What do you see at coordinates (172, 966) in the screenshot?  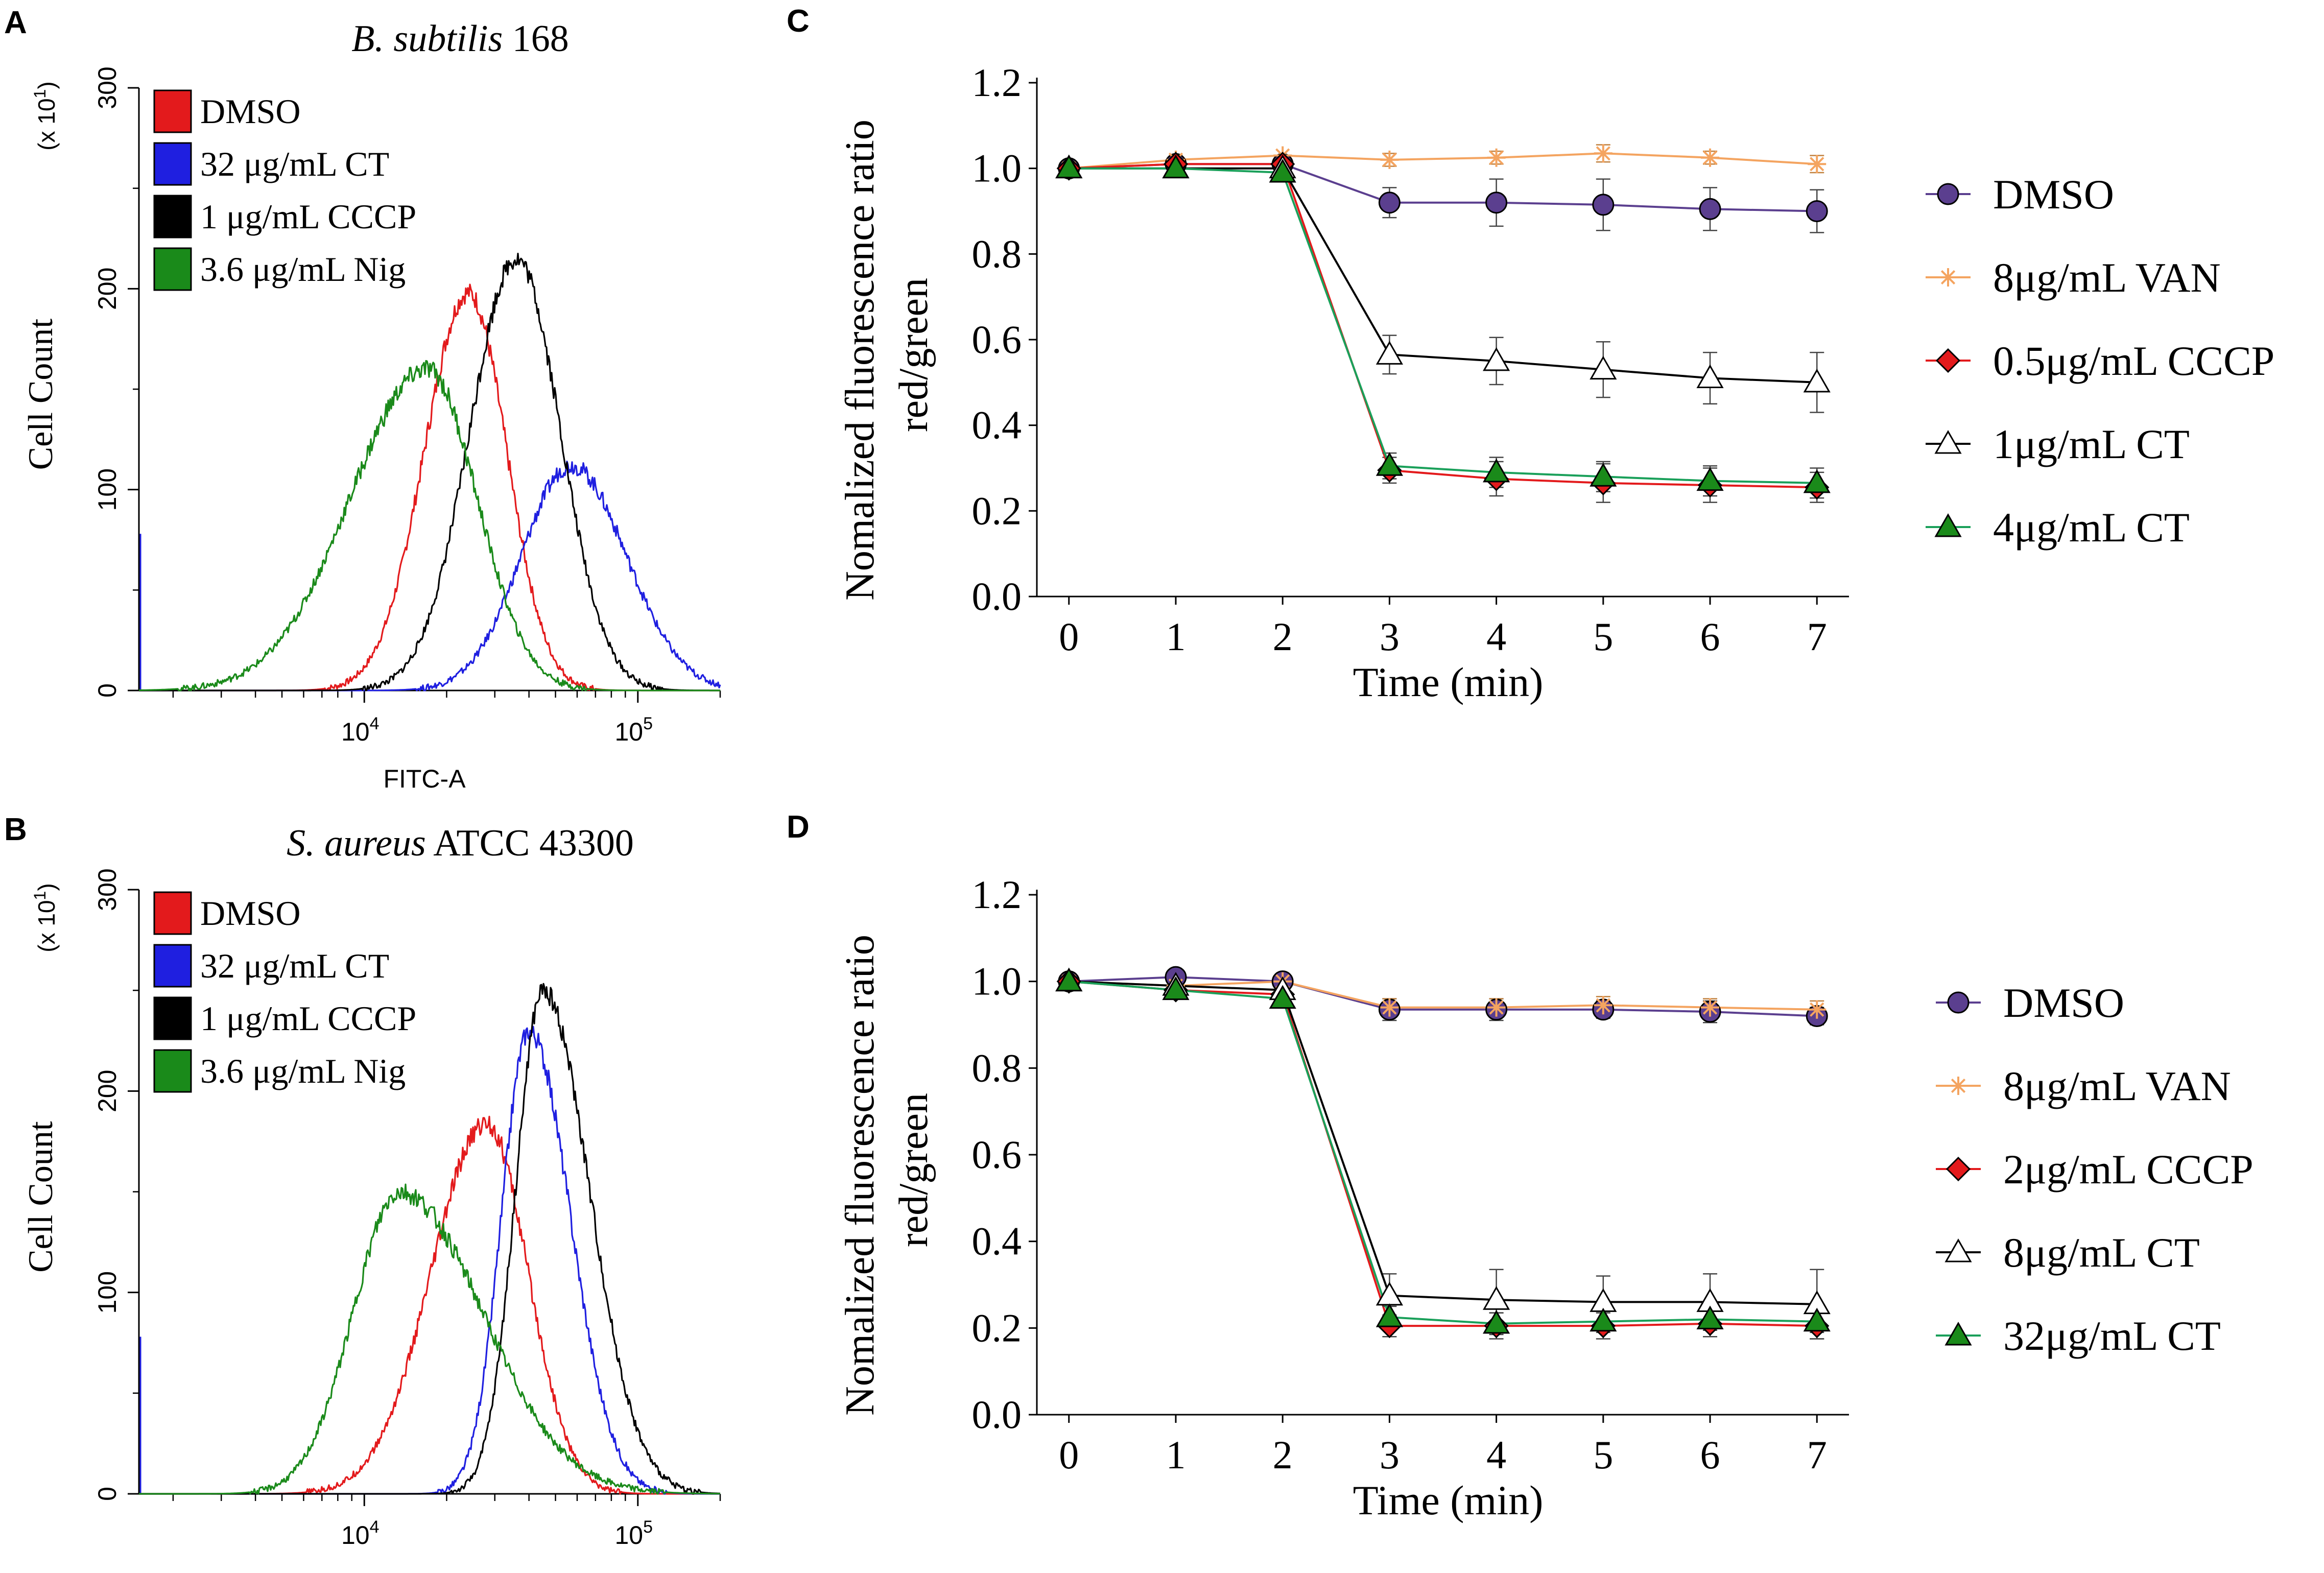 I see `legend-swatch-b-32-g-ml-ct` at bounding box center [172, 966].